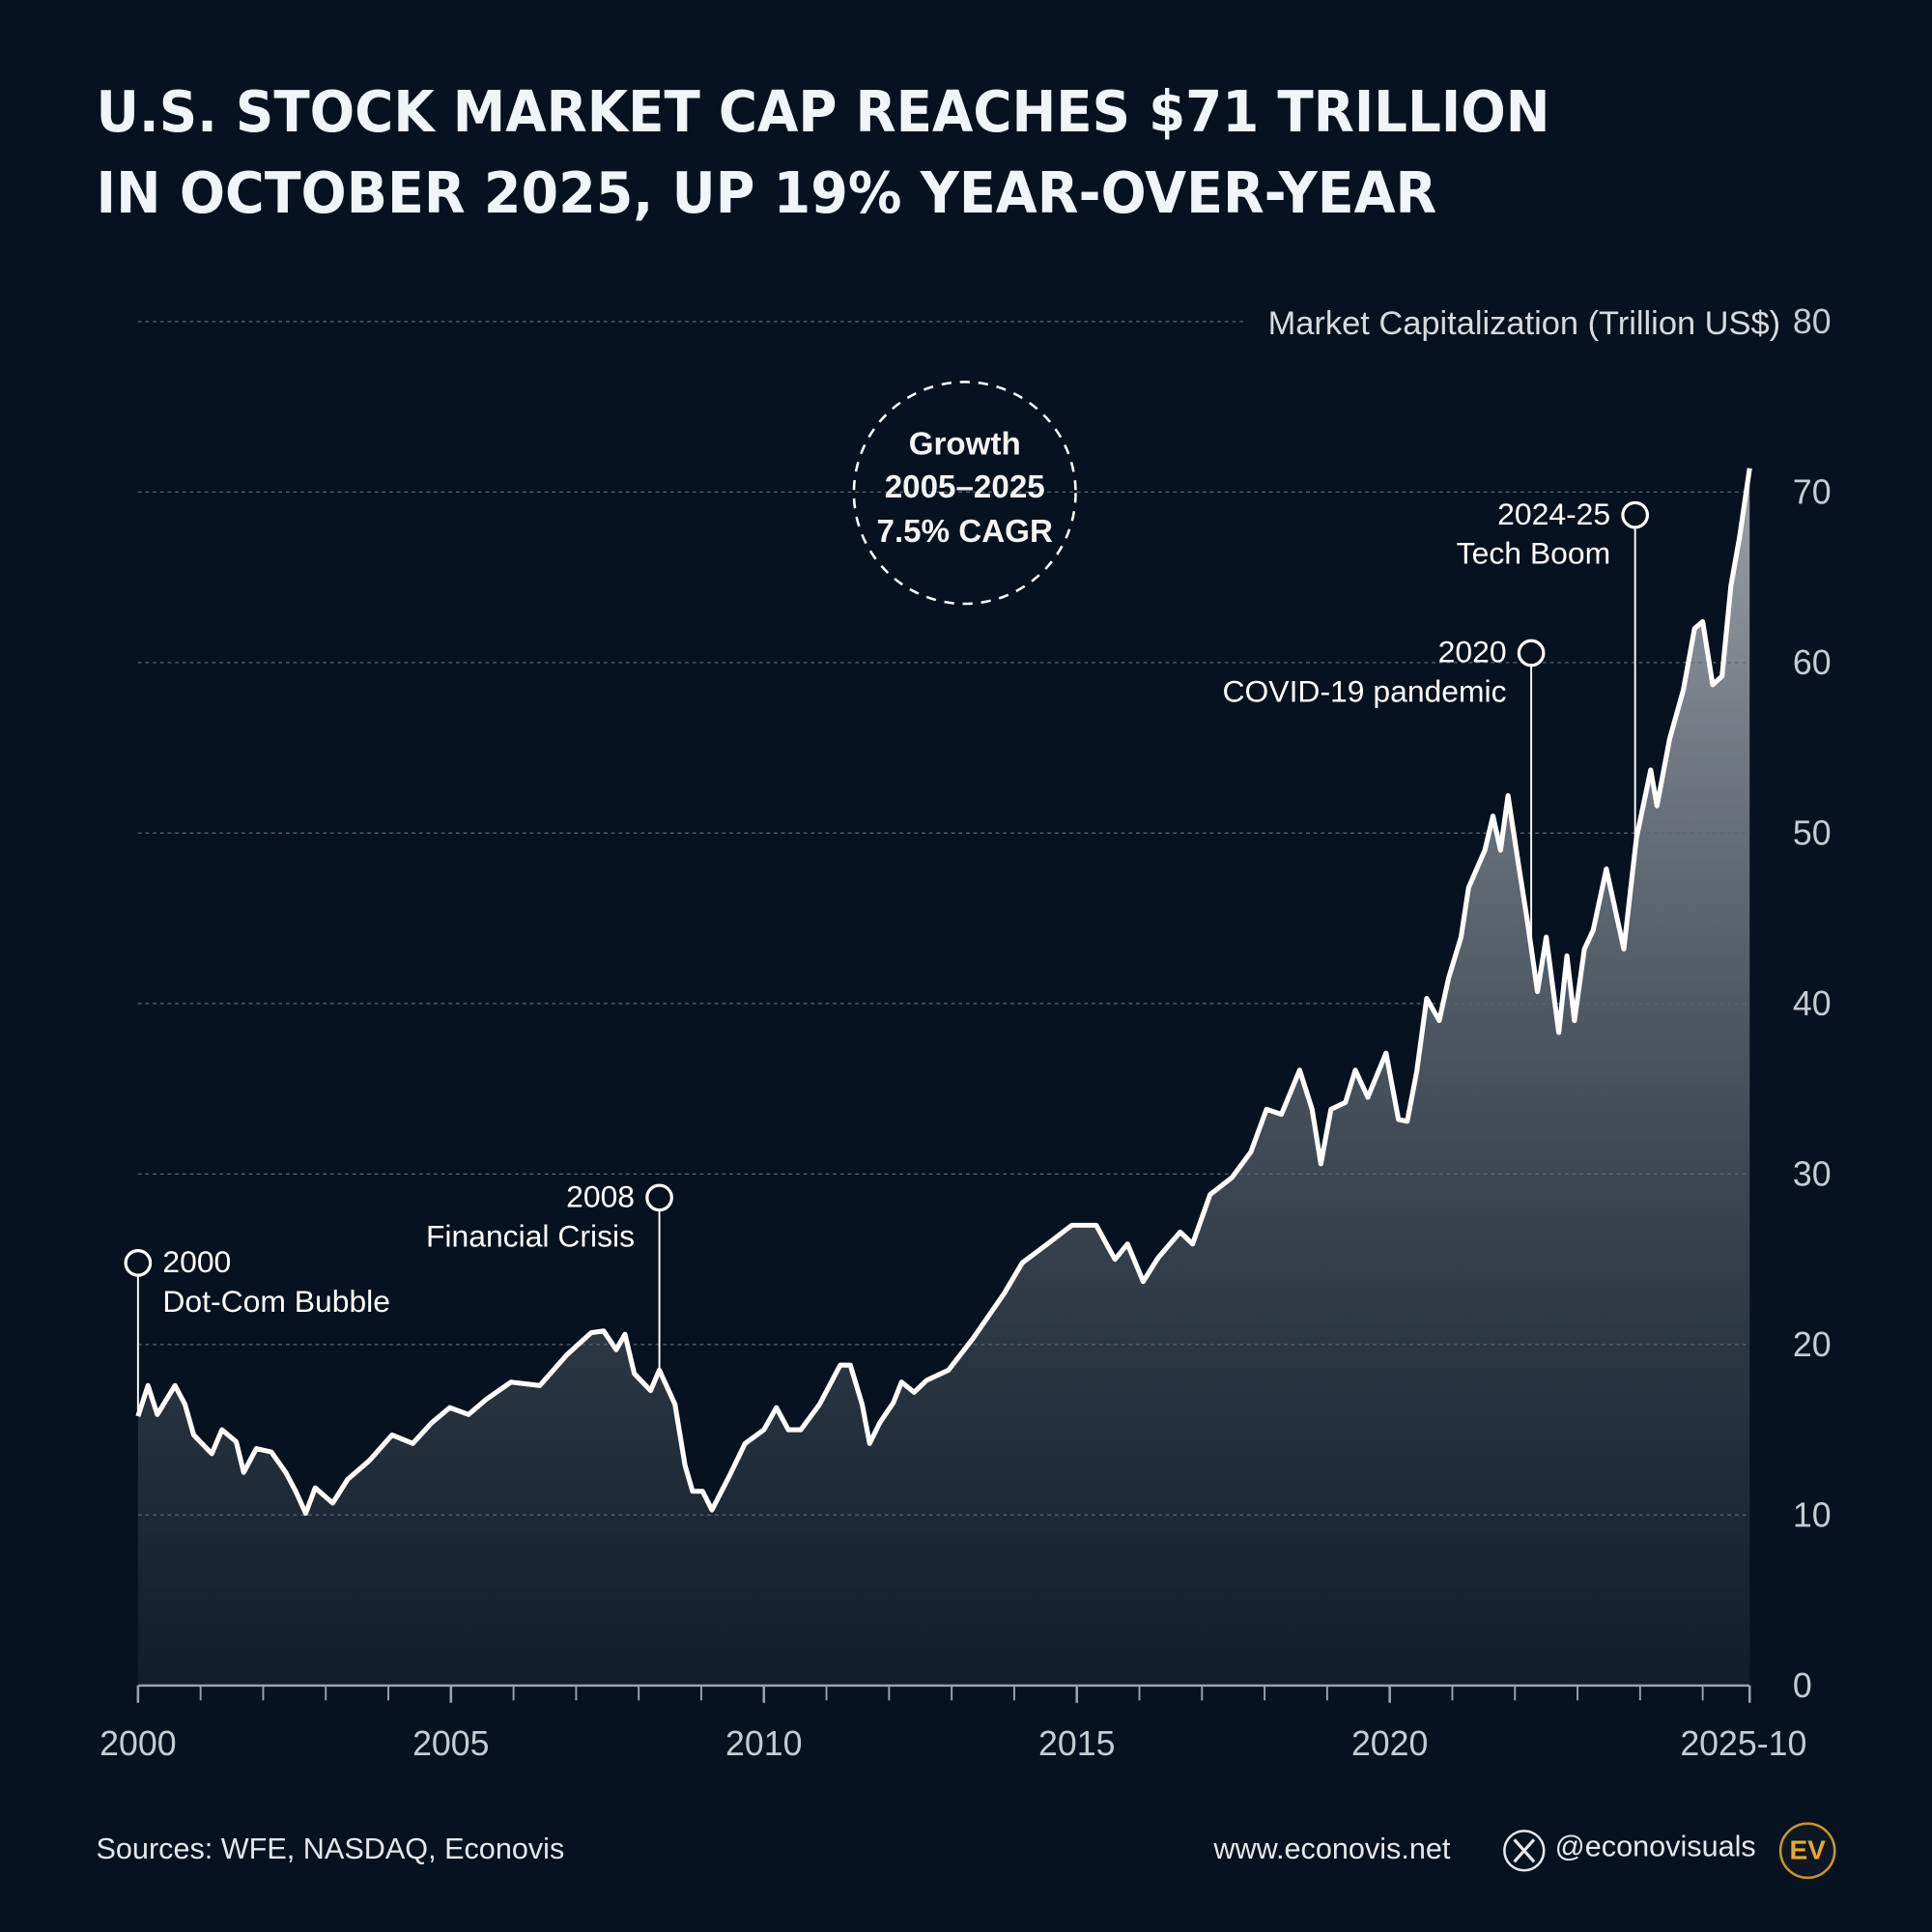 The image size is (1932, 1932). I want to click on annotation-text: Tech Boom, so click(1533, 553).